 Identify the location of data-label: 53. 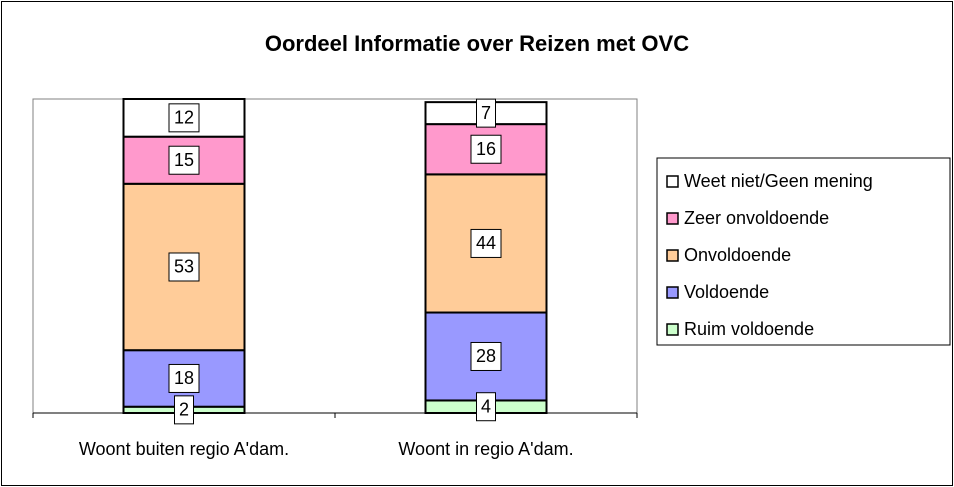
(184, 267).